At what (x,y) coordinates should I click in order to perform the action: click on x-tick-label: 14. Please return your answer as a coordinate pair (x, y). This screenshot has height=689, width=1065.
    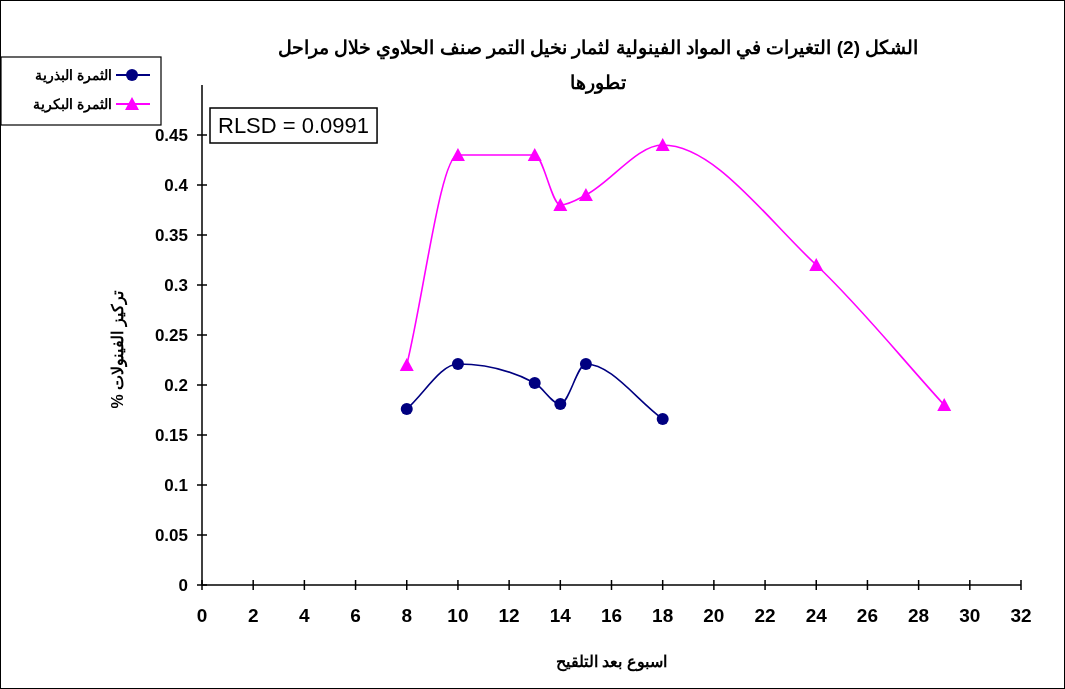
    Looking at the image, I should click on (560, 615).